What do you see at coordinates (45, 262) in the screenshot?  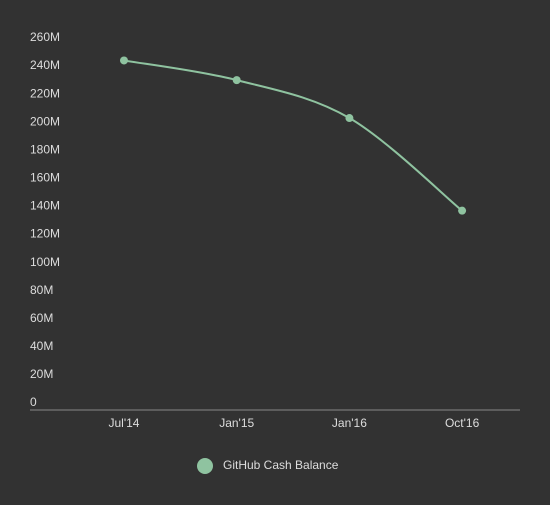 I see `y-tick-label: 100M` at bounding box center [45, 262].